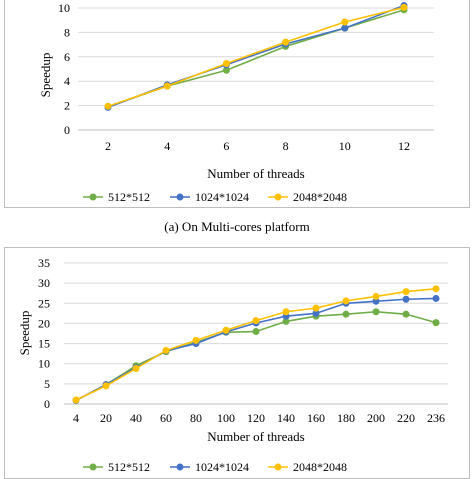 This screenshot has width=474, height=479. Describe the element at coordinates (44, 283) in the screenshot. I see `y-tick-label: 30` at that location.